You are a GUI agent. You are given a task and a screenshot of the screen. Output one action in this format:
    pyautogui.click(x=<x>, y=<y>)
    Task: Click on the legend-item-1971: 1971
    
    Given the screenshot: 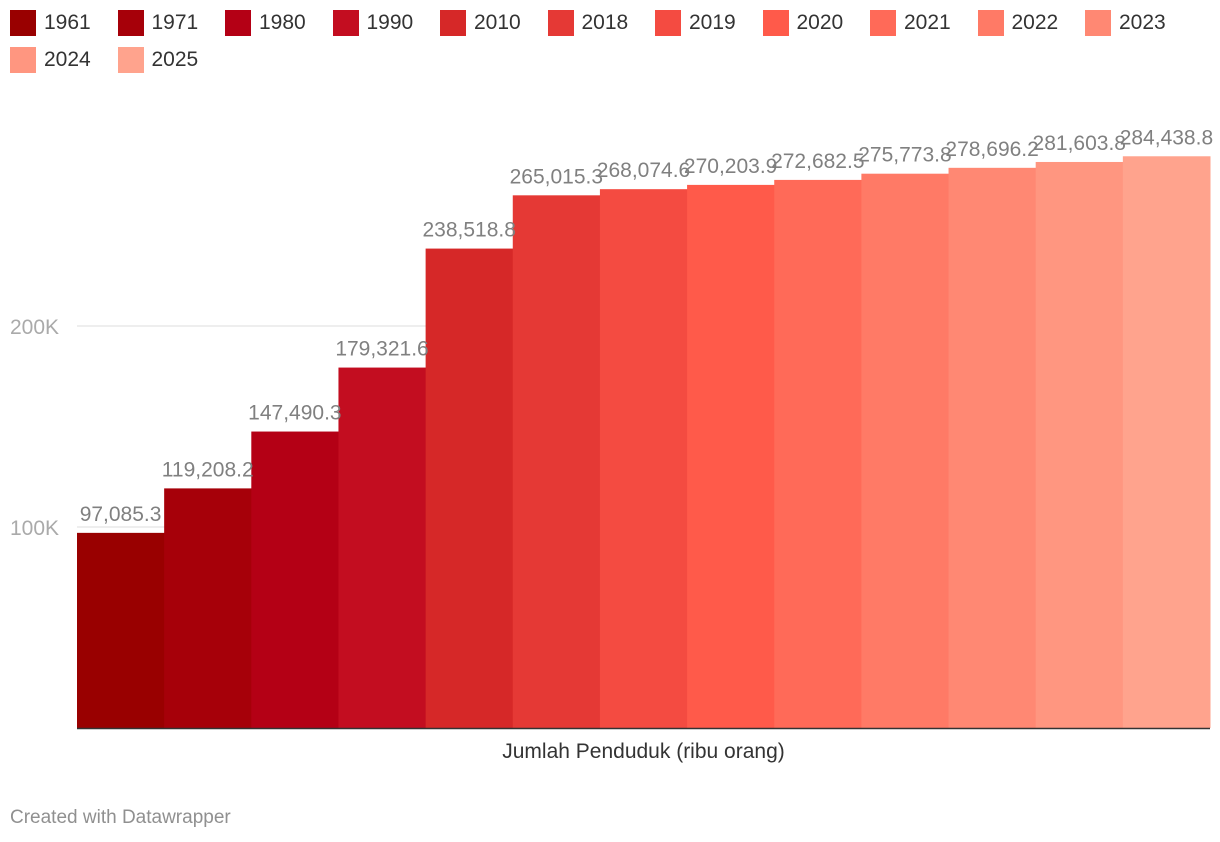 What is the action you would take?
    pyautogui.click(x=171, y=22)
    